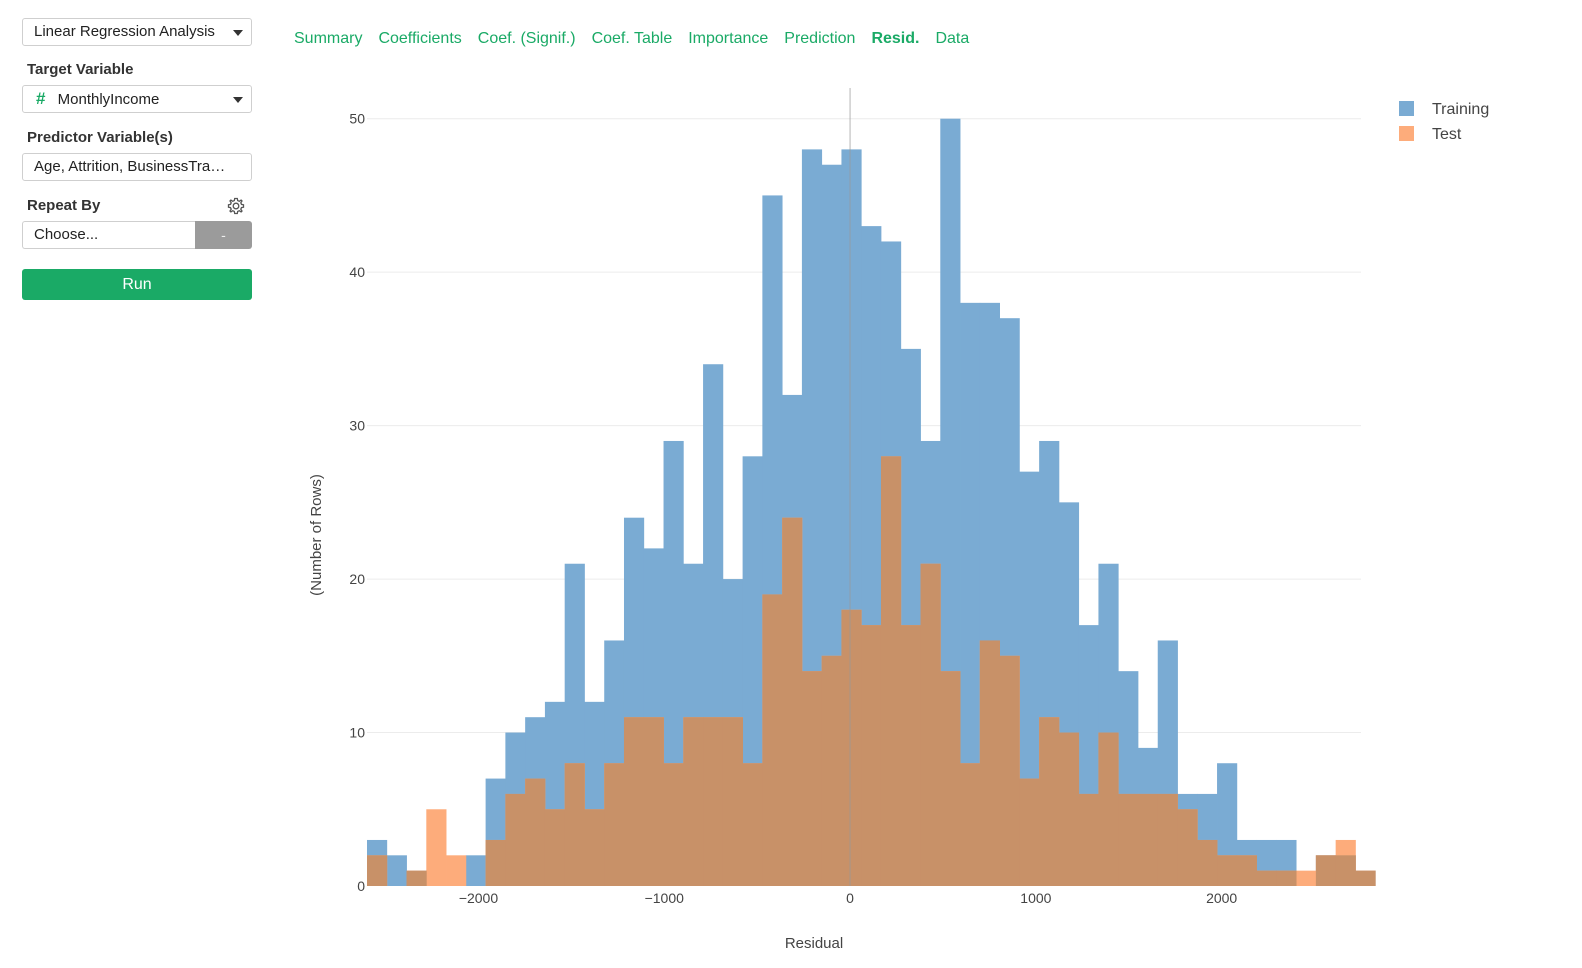 This screenshot has width=1582, height=968. Describe the element at coordinates (357, 579) in the screenshot. I see `y-tick-label: 20` at that location.